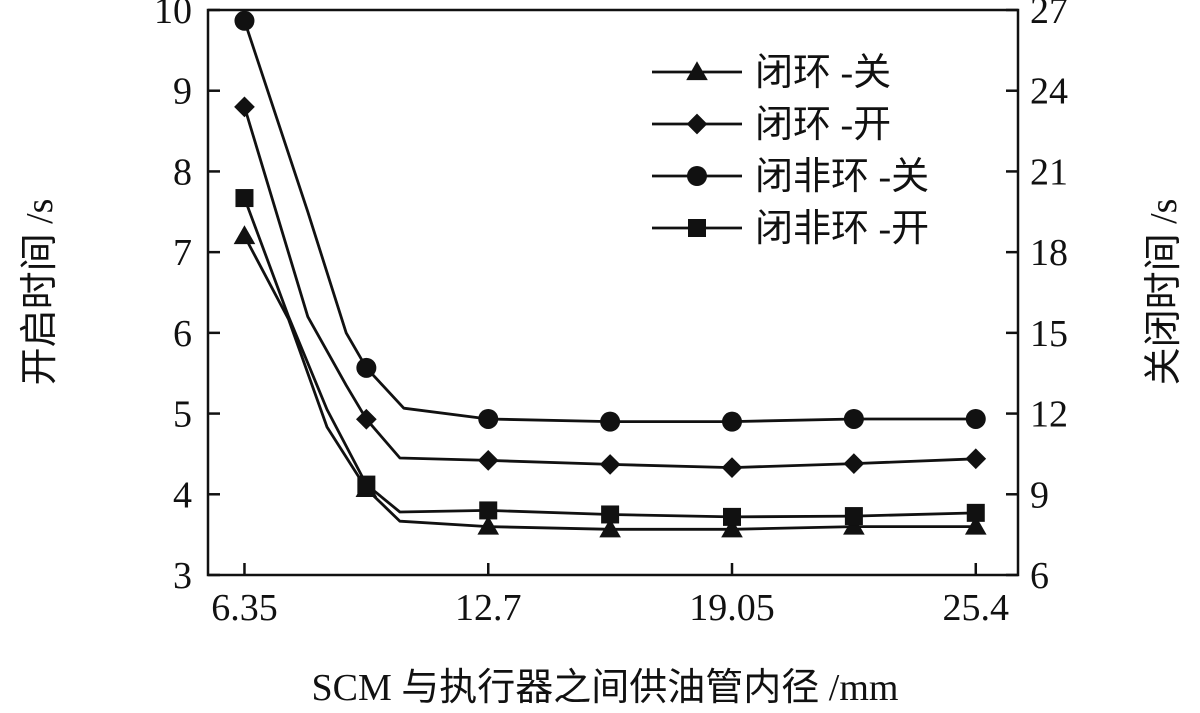 The height and width of the screenshot is (713, 1200). What do you see at coordinates (823, 73) in the screenshot?
I see `legend-label: 闭环 -关` at bounding box center [823, 73].